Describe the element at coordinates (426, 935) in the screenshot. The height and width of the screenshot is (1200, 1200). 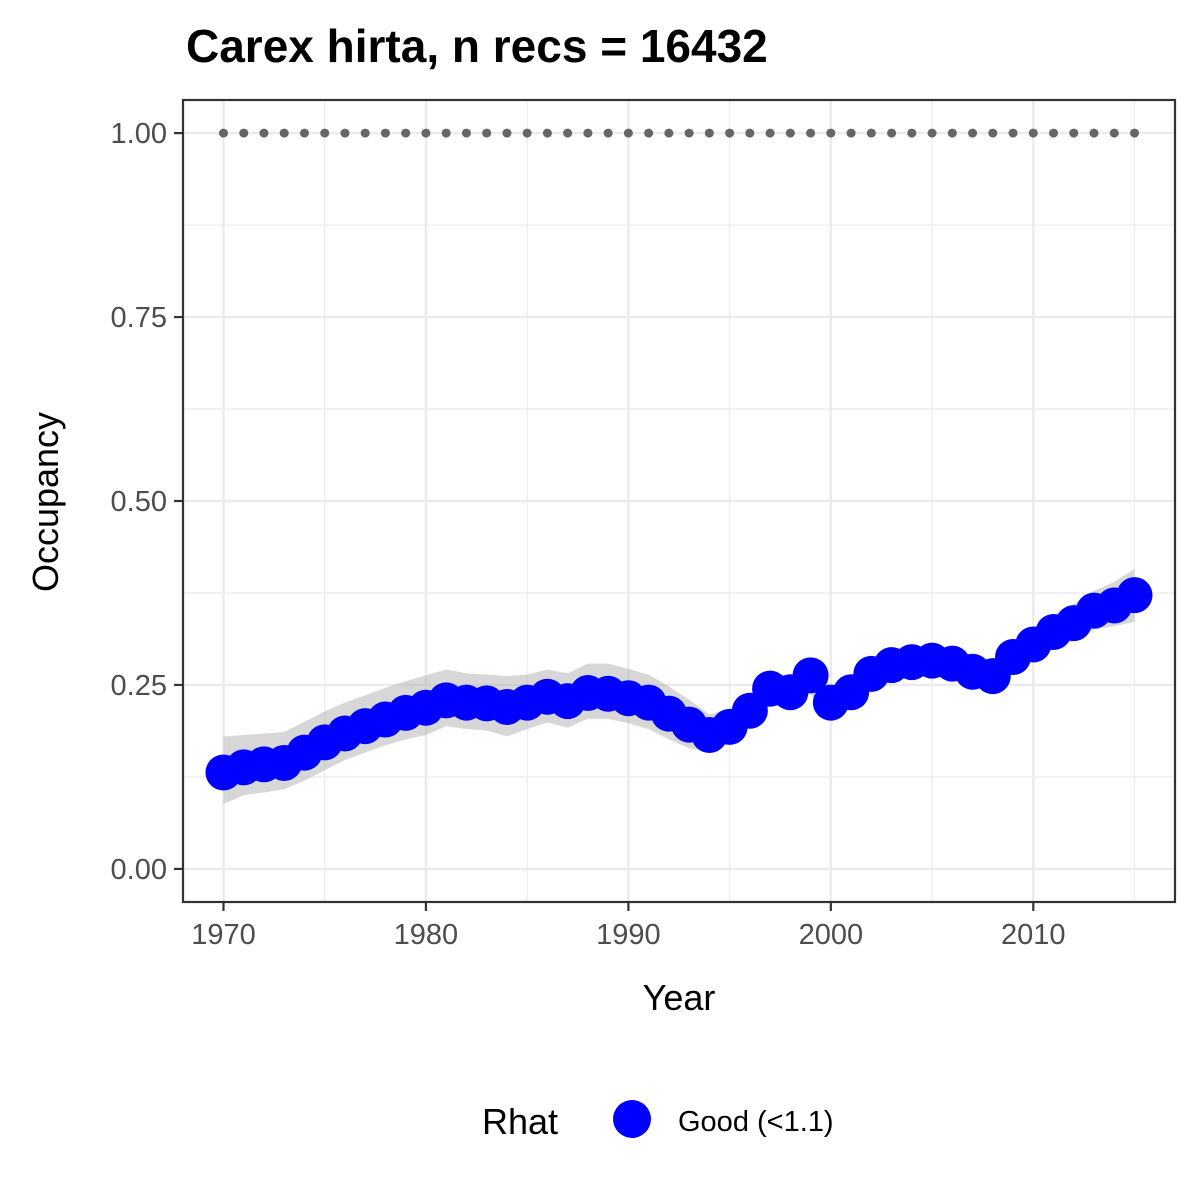
I see `x-tick-label: 1980` at that location.